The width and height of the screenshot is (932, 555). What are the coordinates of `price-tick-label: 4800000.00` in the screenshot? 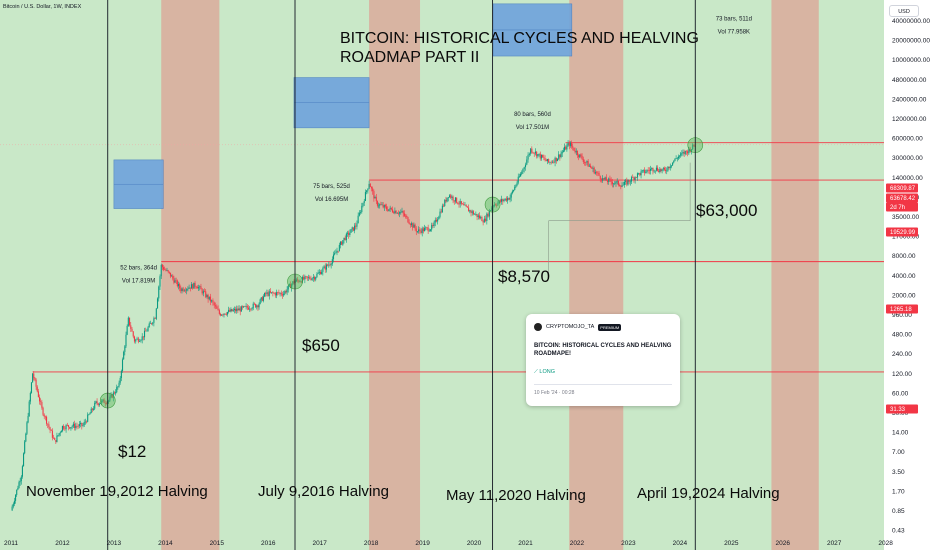 It's located at (909, 80).